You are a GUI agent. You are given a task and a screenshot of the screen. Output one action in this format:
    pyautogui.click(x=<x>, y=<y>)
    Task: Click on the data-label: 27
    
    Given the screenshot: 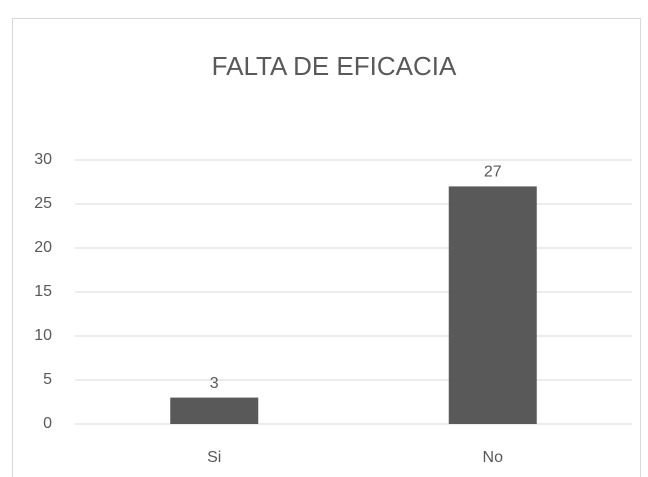 What is the action you would take?
    pyautogui.click(x=493, y=172)
    